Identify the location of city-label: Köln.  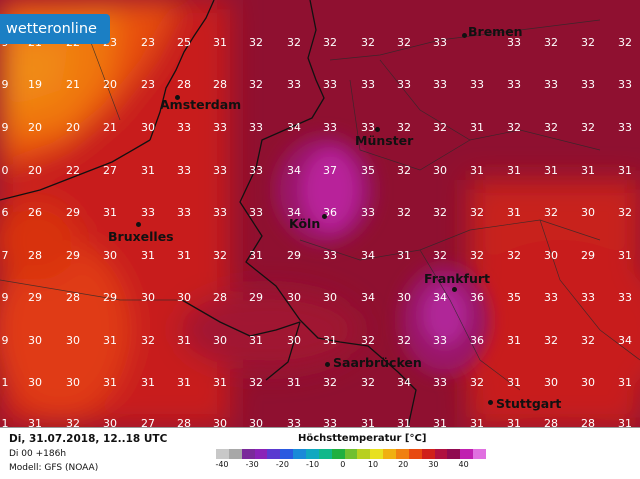
(305, 223).